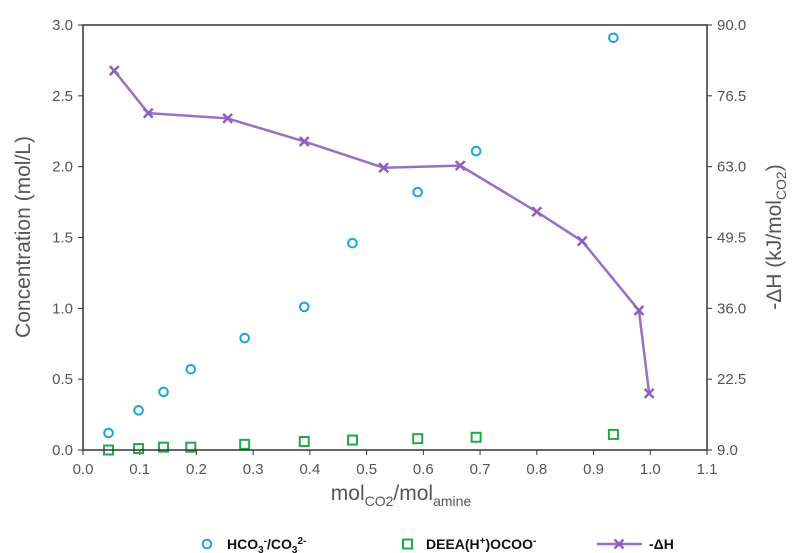 The height and width of the screenshot is (553, 800). What do you see at coordinates (395, 464) in the screenshot?
I see `x-axis-ticks: 0.0 0.1 0.2 0.3 0.4 0.5 0.6 0.7 0.8 0.9 1.0 1.1` at bounding box center [395, 464].